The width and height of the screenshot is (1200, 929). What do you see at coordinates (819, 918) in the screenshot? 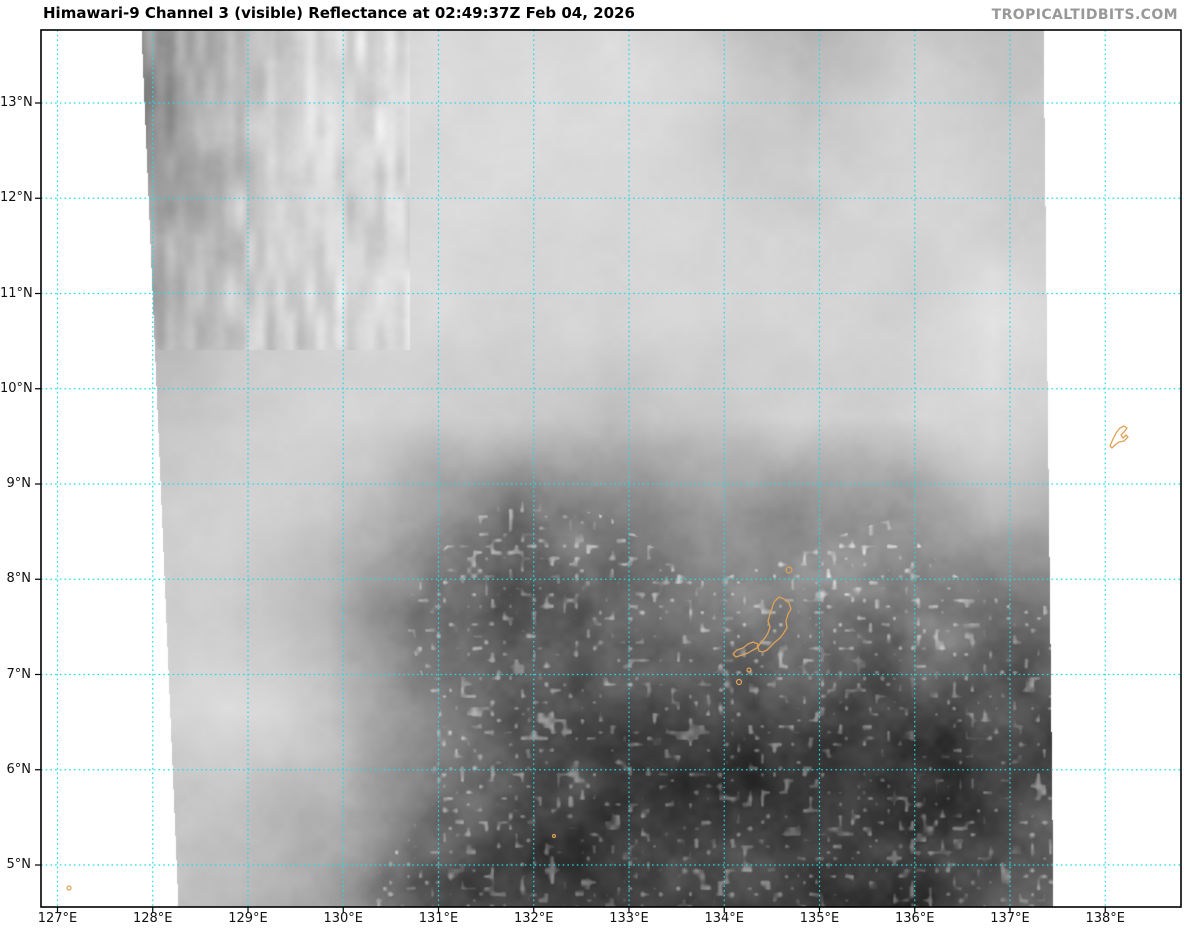
I see `lon-tick-label-135e: 135°E` at bounding box center [819, 918].